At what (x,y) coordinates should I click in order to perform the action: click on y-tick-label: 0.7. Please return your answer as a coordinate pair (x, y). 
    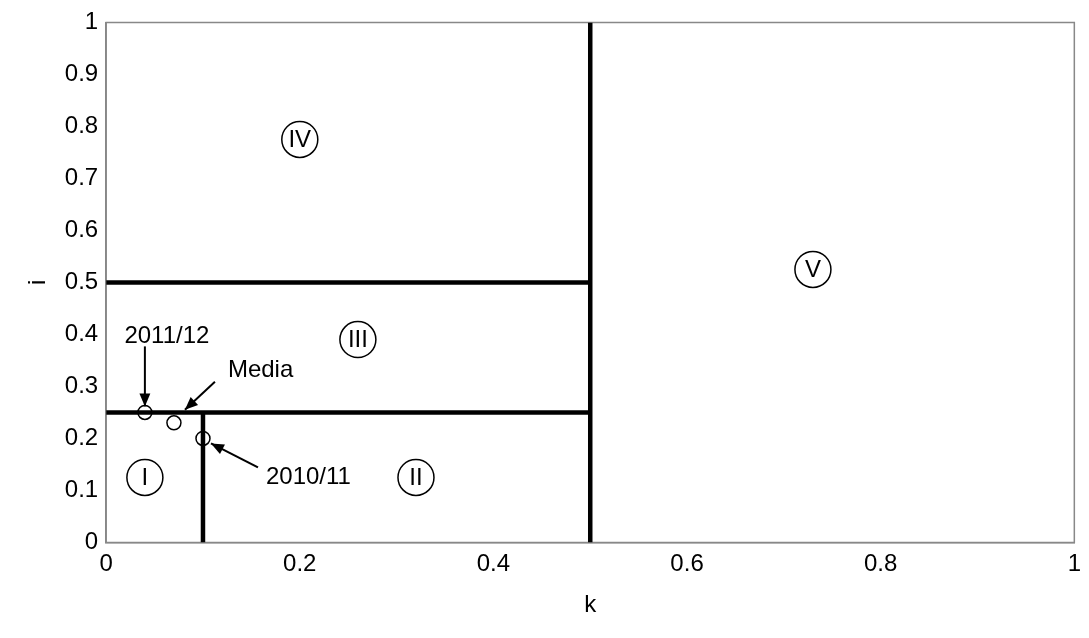
    Looking at the image, I should click on (81, 177).